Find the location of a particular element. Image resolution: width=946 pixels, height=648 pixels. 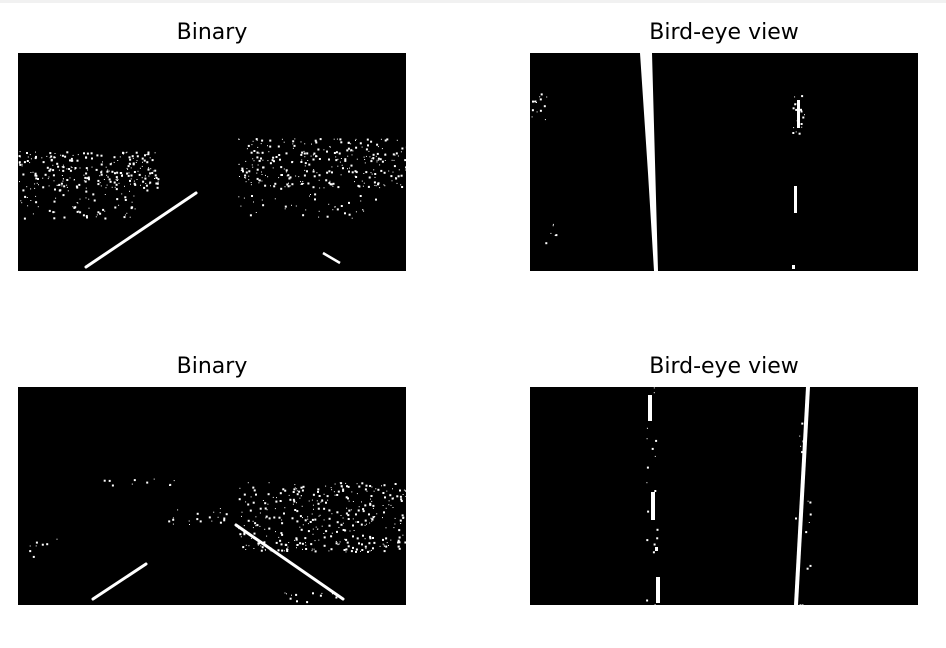

top-edge is located at coordinates (473, 1).